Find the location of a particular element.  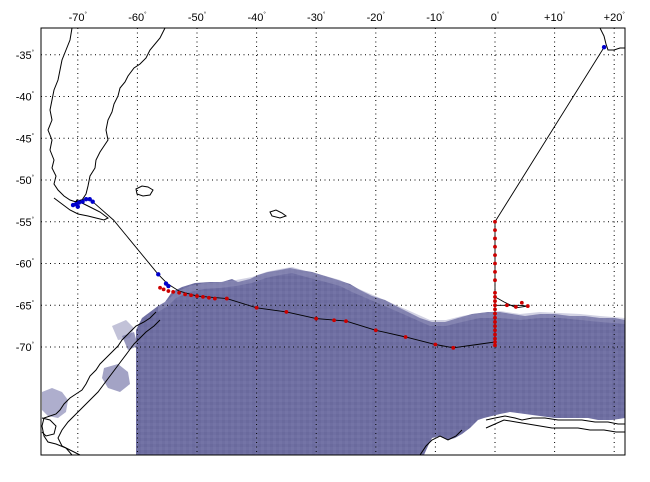

south-georgia-coastline is located at coordinates (278, 214).